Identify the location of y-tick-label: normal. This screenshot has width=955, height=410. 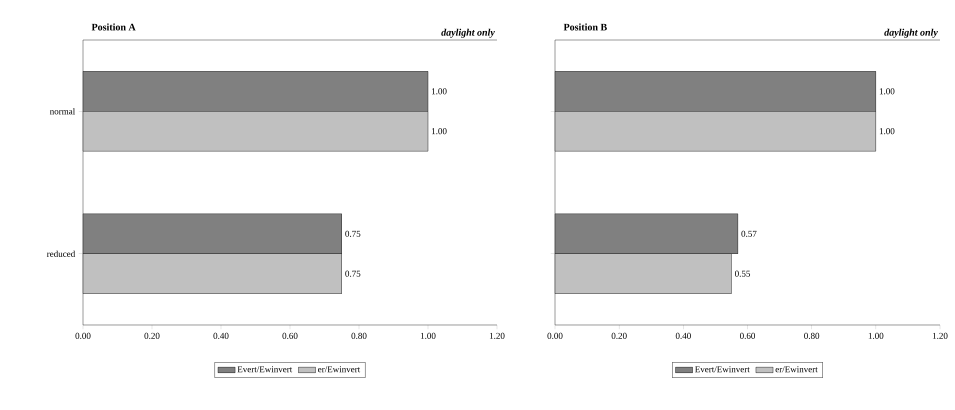
(63, 111).